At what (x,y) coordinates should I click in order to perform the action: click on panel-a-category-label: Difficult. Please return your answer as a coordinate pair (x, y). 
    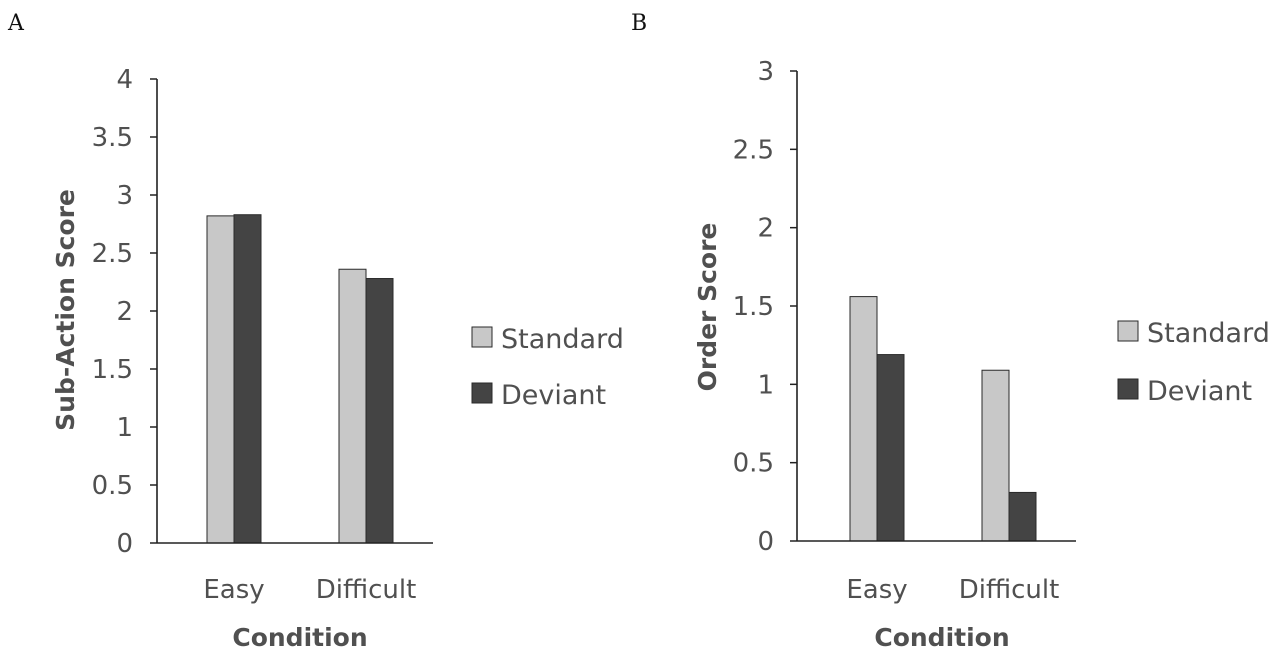
    Looking at the image, I should click on (366, 590).